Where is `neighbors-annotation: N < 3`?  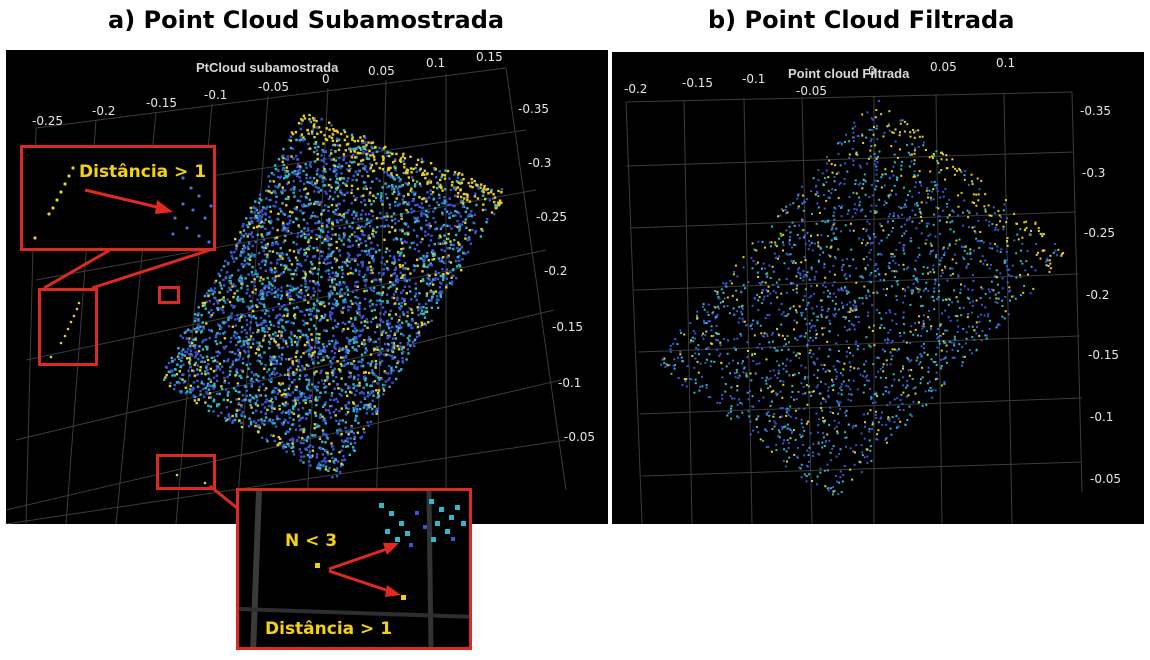 neighbors-annotation: N < 3 is located at coordinates (311, 541).